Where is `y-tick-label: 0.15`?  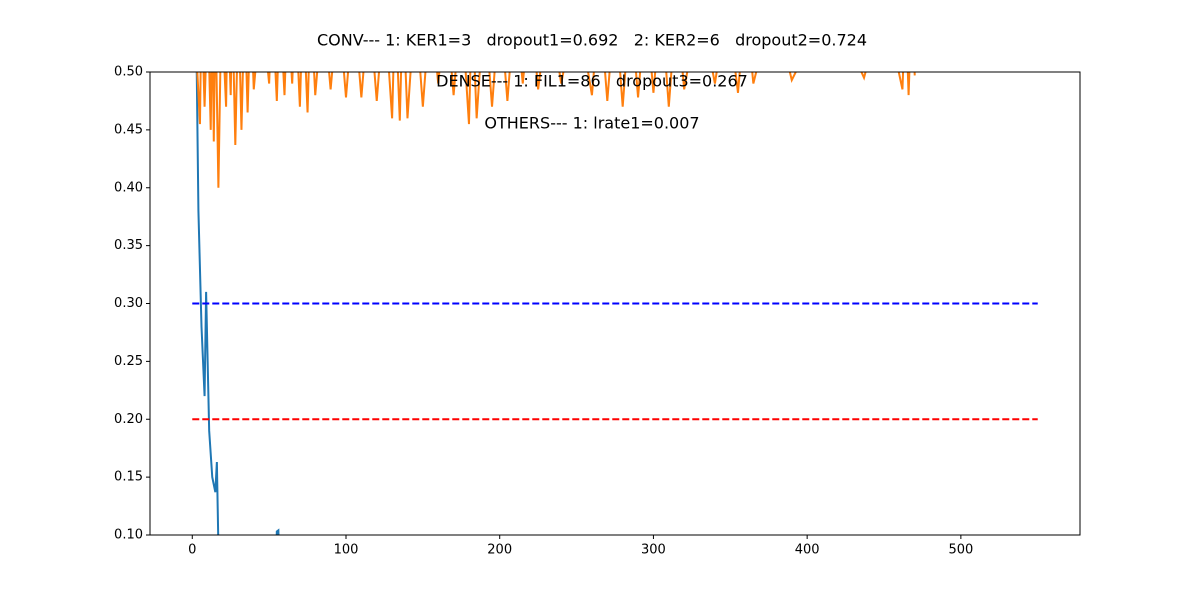 y-tick-label: 0.15 is located at coordinates (128, 477).